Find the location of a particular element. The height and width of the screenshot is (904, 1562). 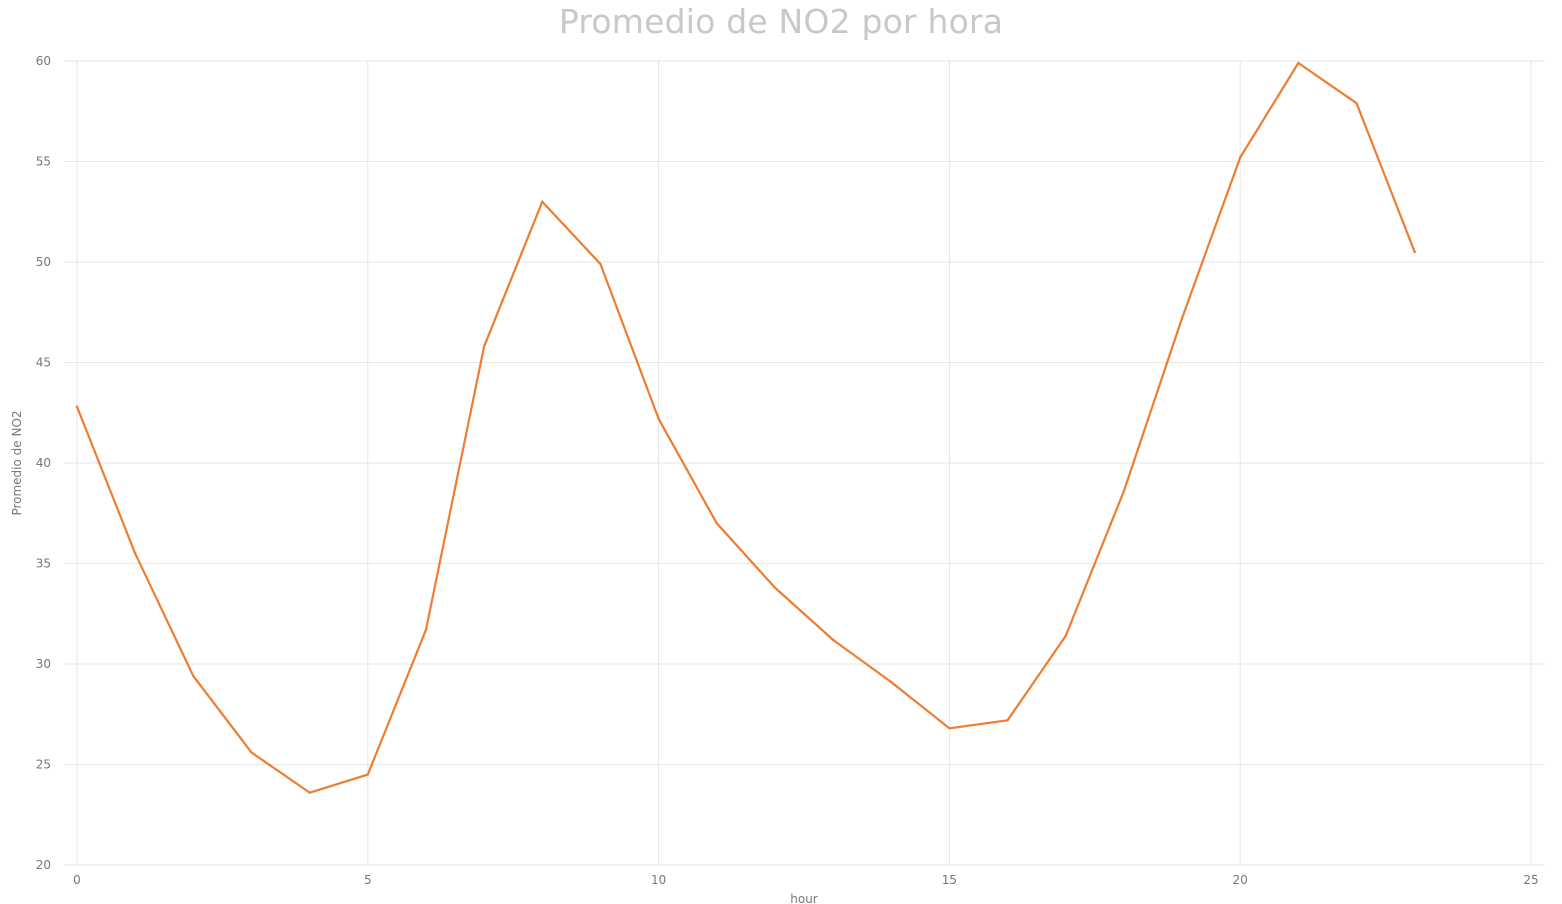

y-tick-label: 45 is located at coordinates (43, 363).